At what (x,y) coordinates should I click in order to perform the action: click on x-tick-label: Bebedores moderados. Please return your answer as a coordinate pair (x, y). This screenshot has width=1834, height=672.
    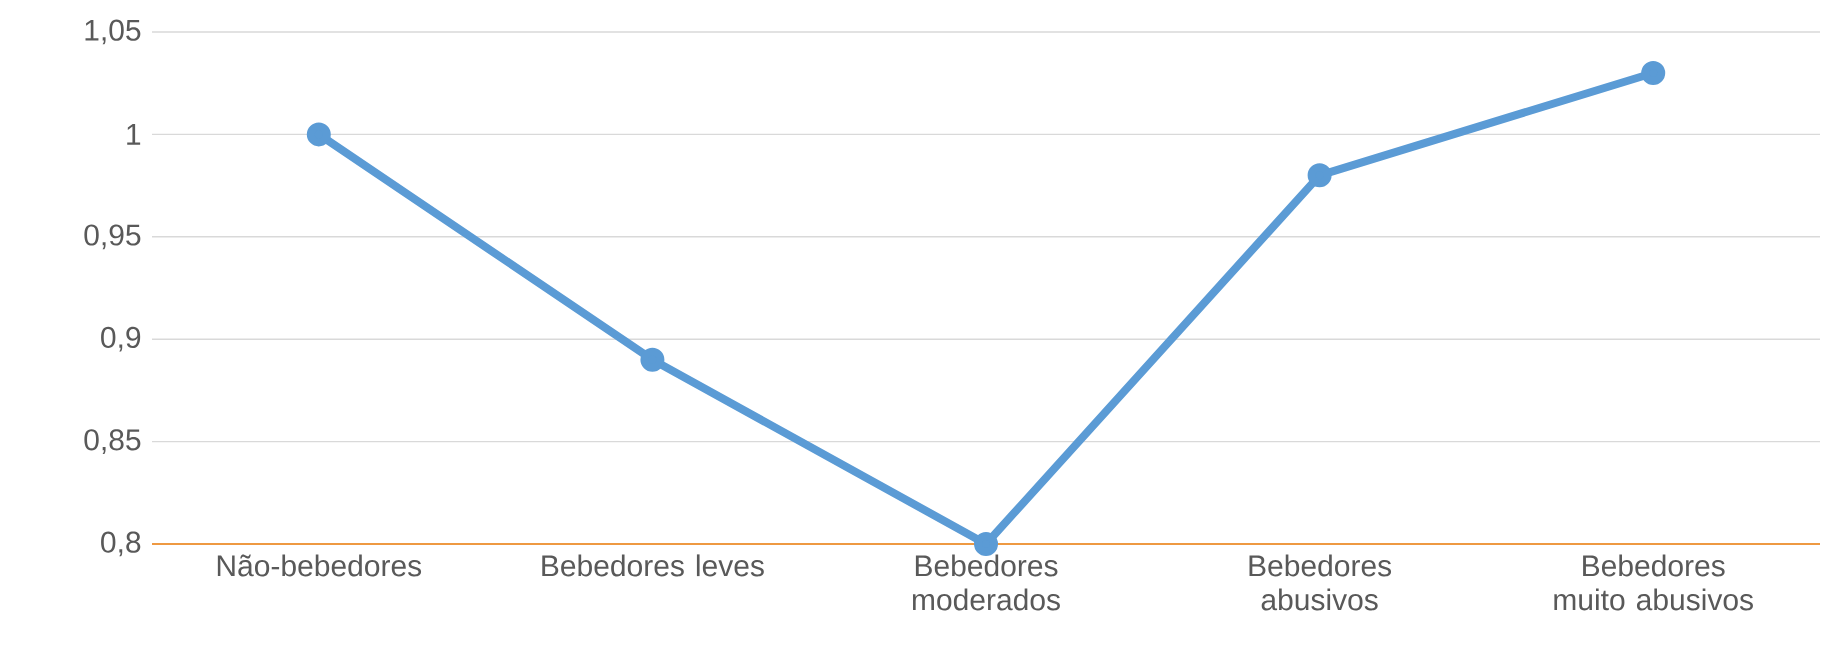
    Looking at the image, I should click on (986, 582).